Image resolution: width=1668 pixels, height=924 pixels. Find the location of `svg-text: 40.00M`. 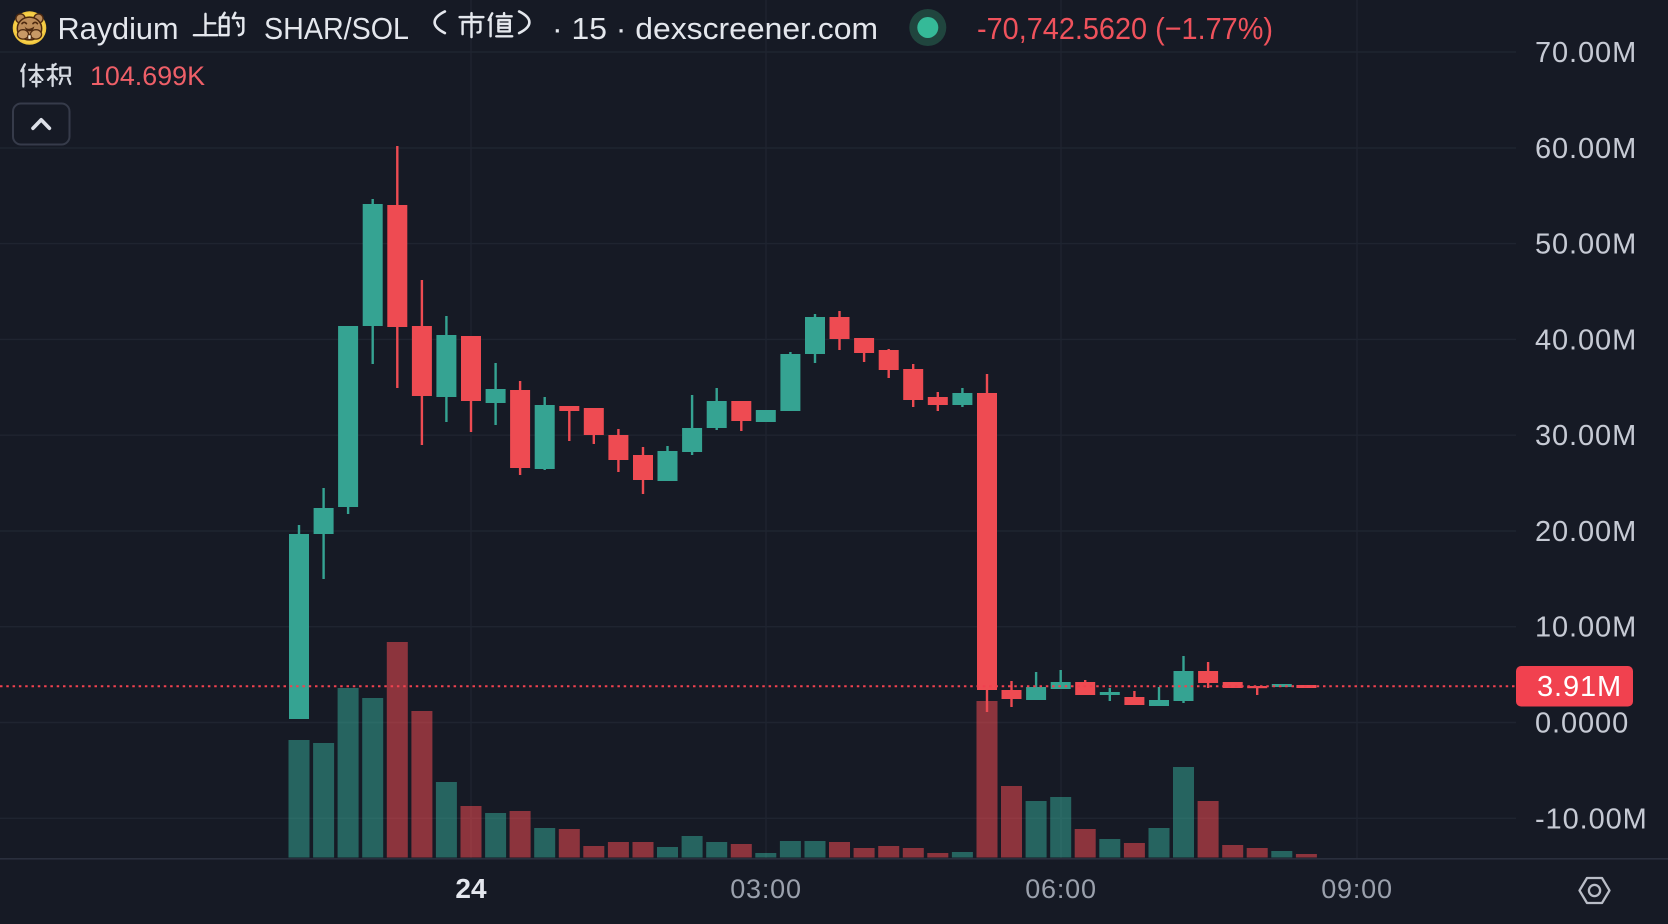

svg-text: 40.00M is located at coordinates (1586, 340).